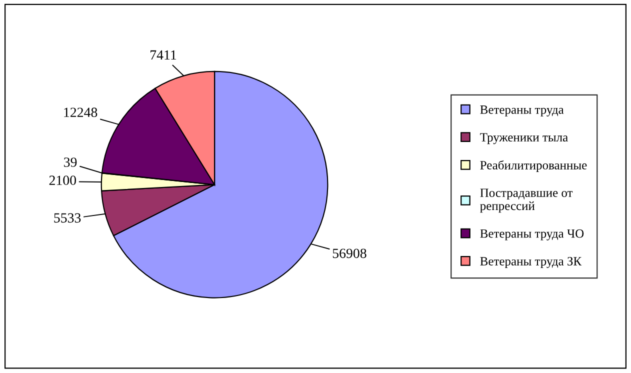 The width and height of the screenshot is (631, 373). I want to click on data-label: 2100, so click(62, 181).